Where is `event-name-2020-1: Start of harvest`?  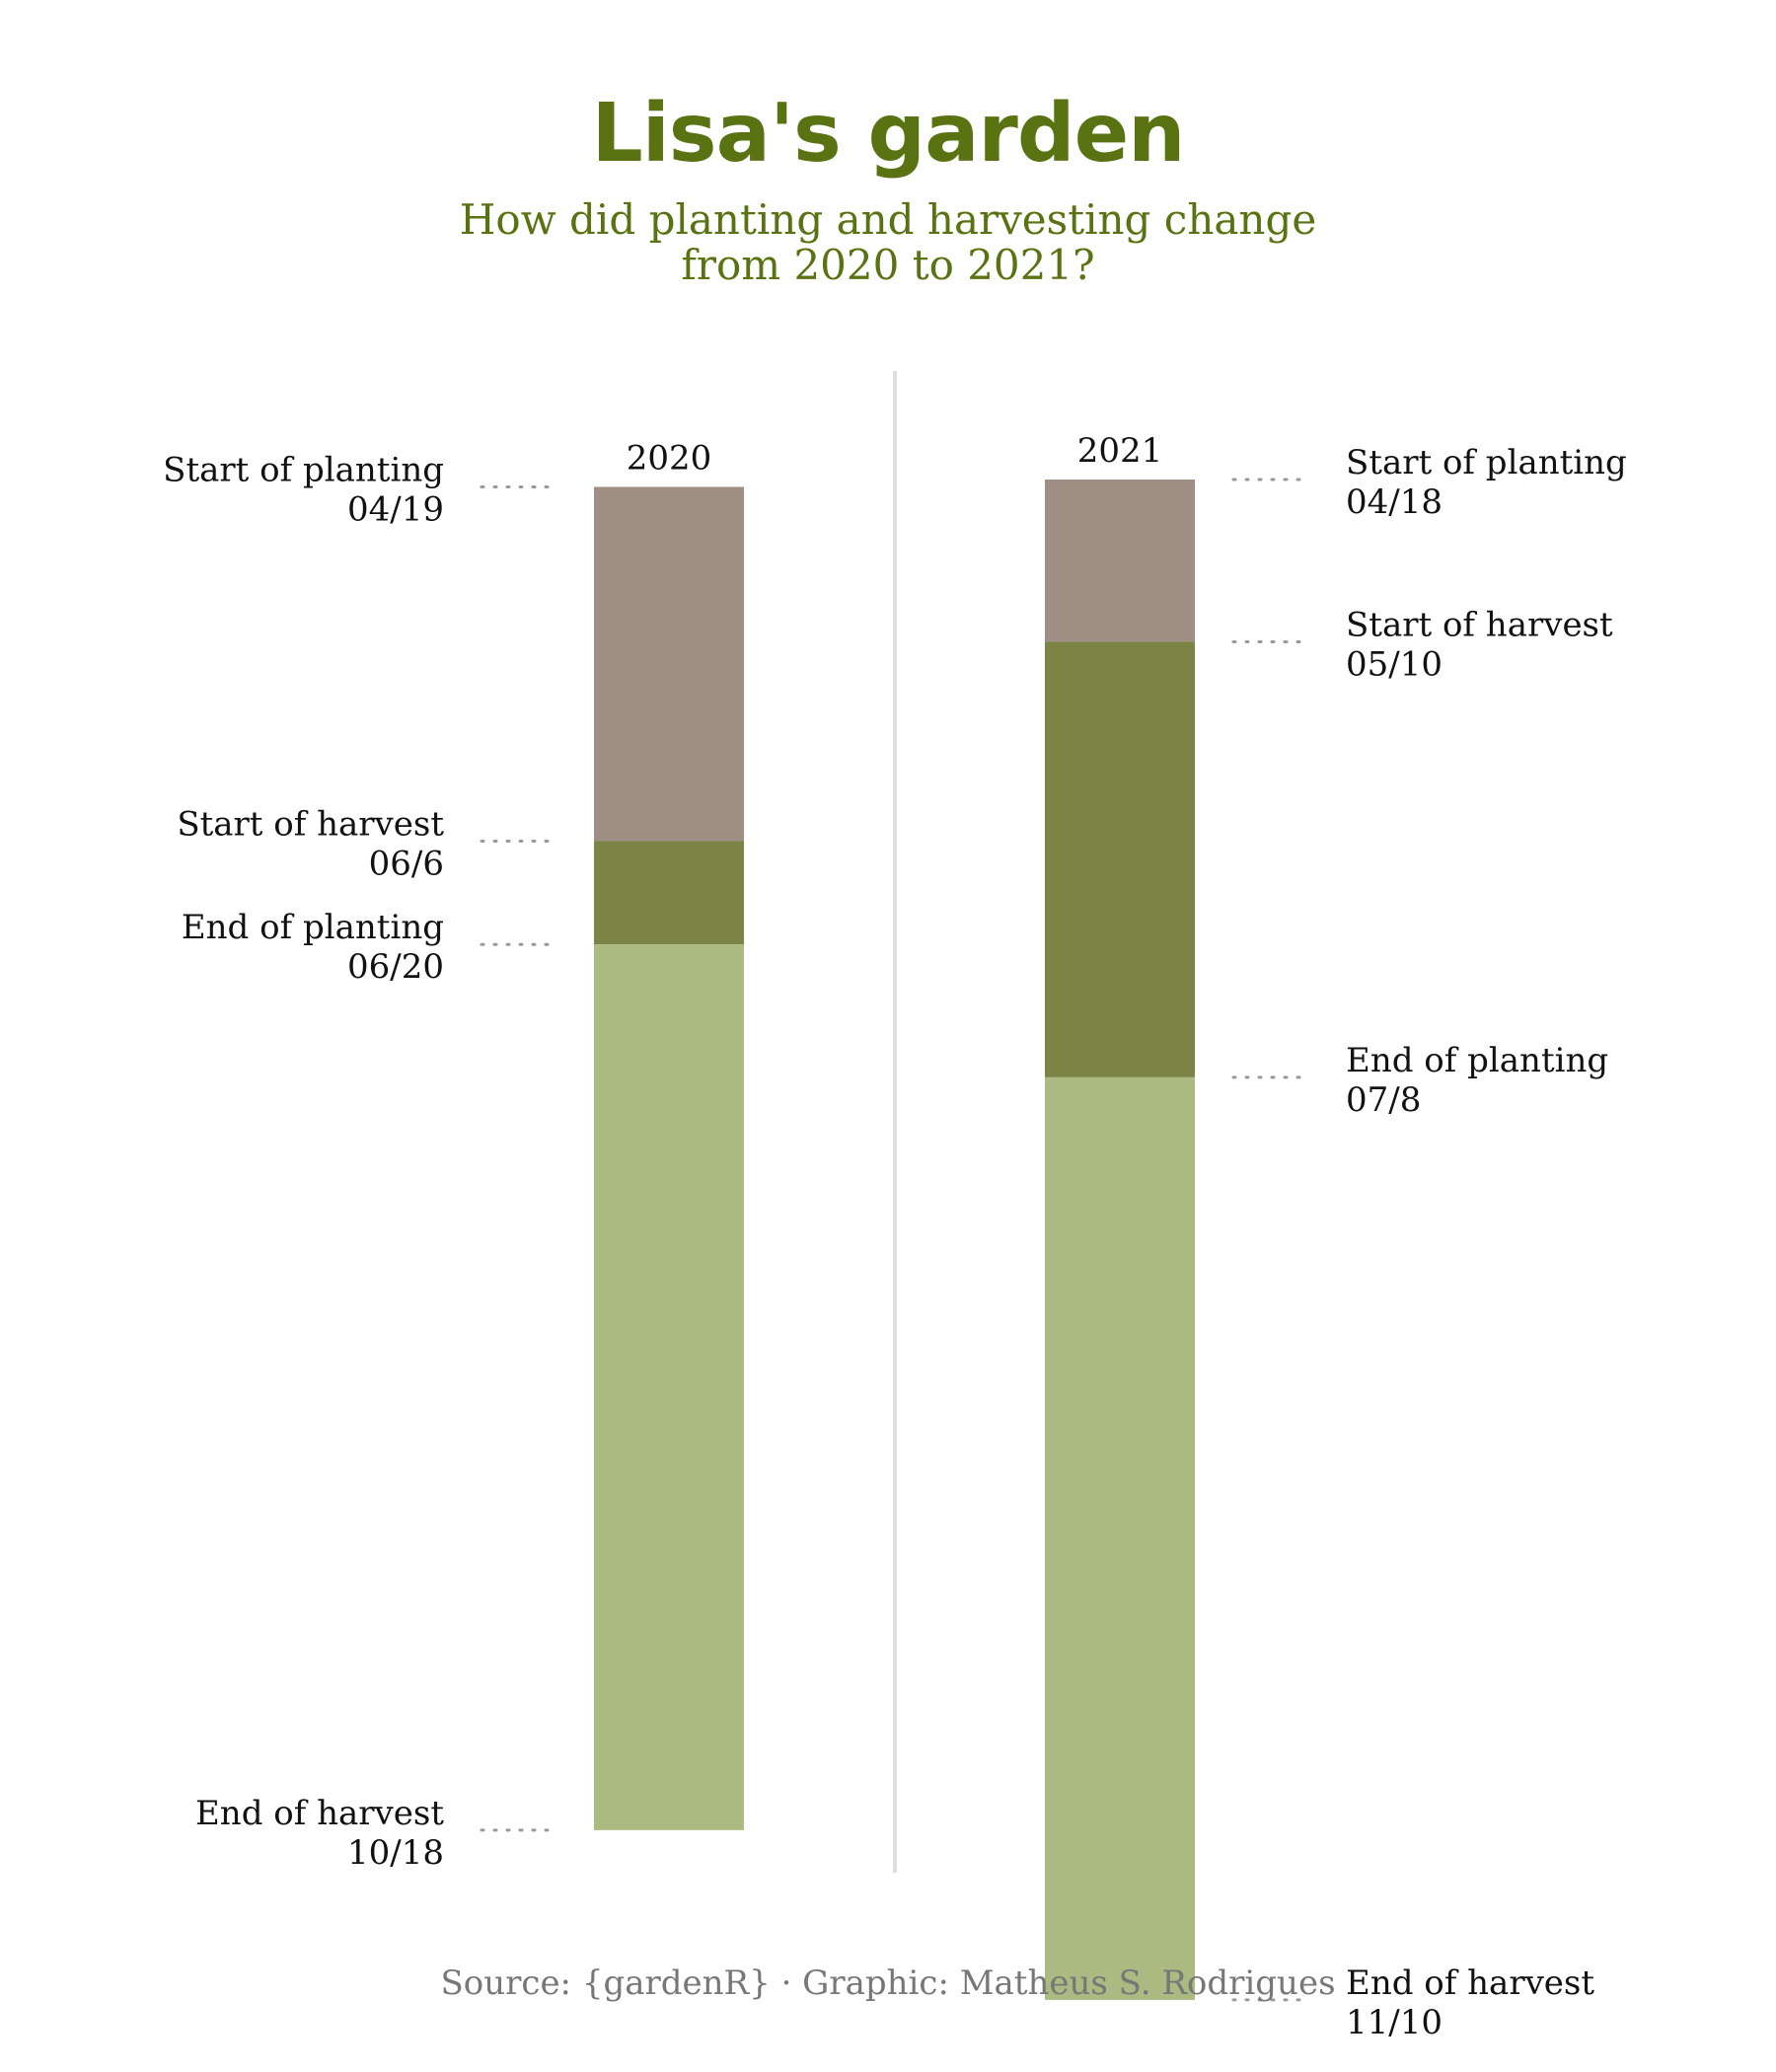 event-name-2020-1: Start of harvest is located at coordinates (311, 825).